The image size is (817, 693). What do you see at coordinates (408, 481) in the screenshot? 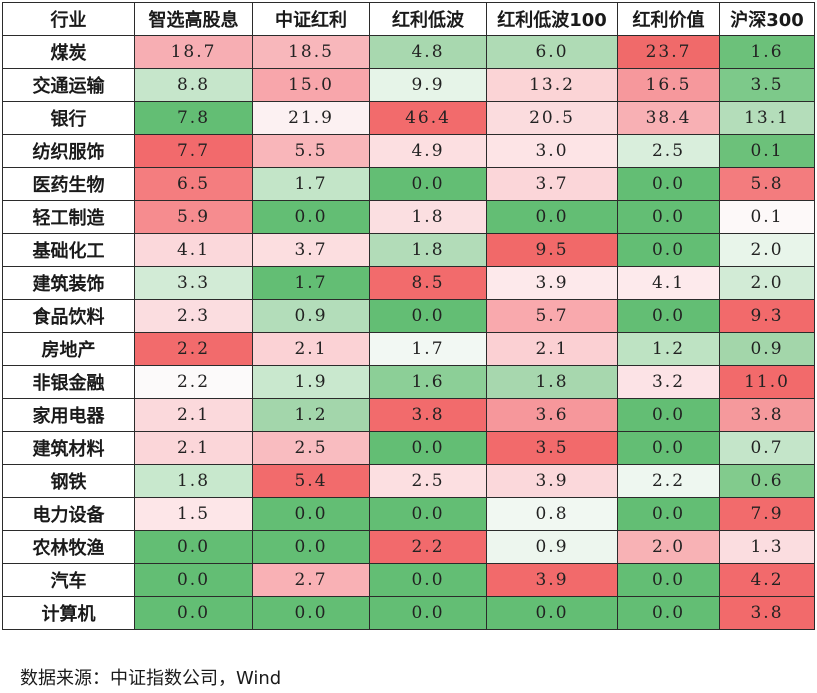
I see `table-row: 钢铁 1.8 5.4 2.5 3.9 2.2 0.6` at bounding box center [408, 481].